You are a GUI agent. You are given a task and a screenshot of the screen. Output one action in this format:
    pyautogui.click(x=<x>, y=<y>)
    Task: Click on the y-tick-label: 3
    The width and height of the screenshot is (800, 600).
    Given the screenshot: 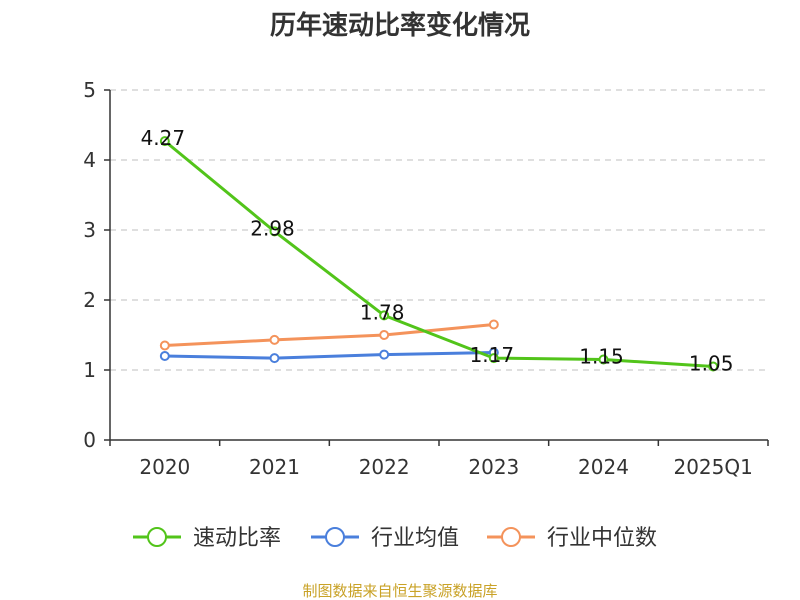 What is the action you would take?
    pyautogui.click(x=89, y=230)
    